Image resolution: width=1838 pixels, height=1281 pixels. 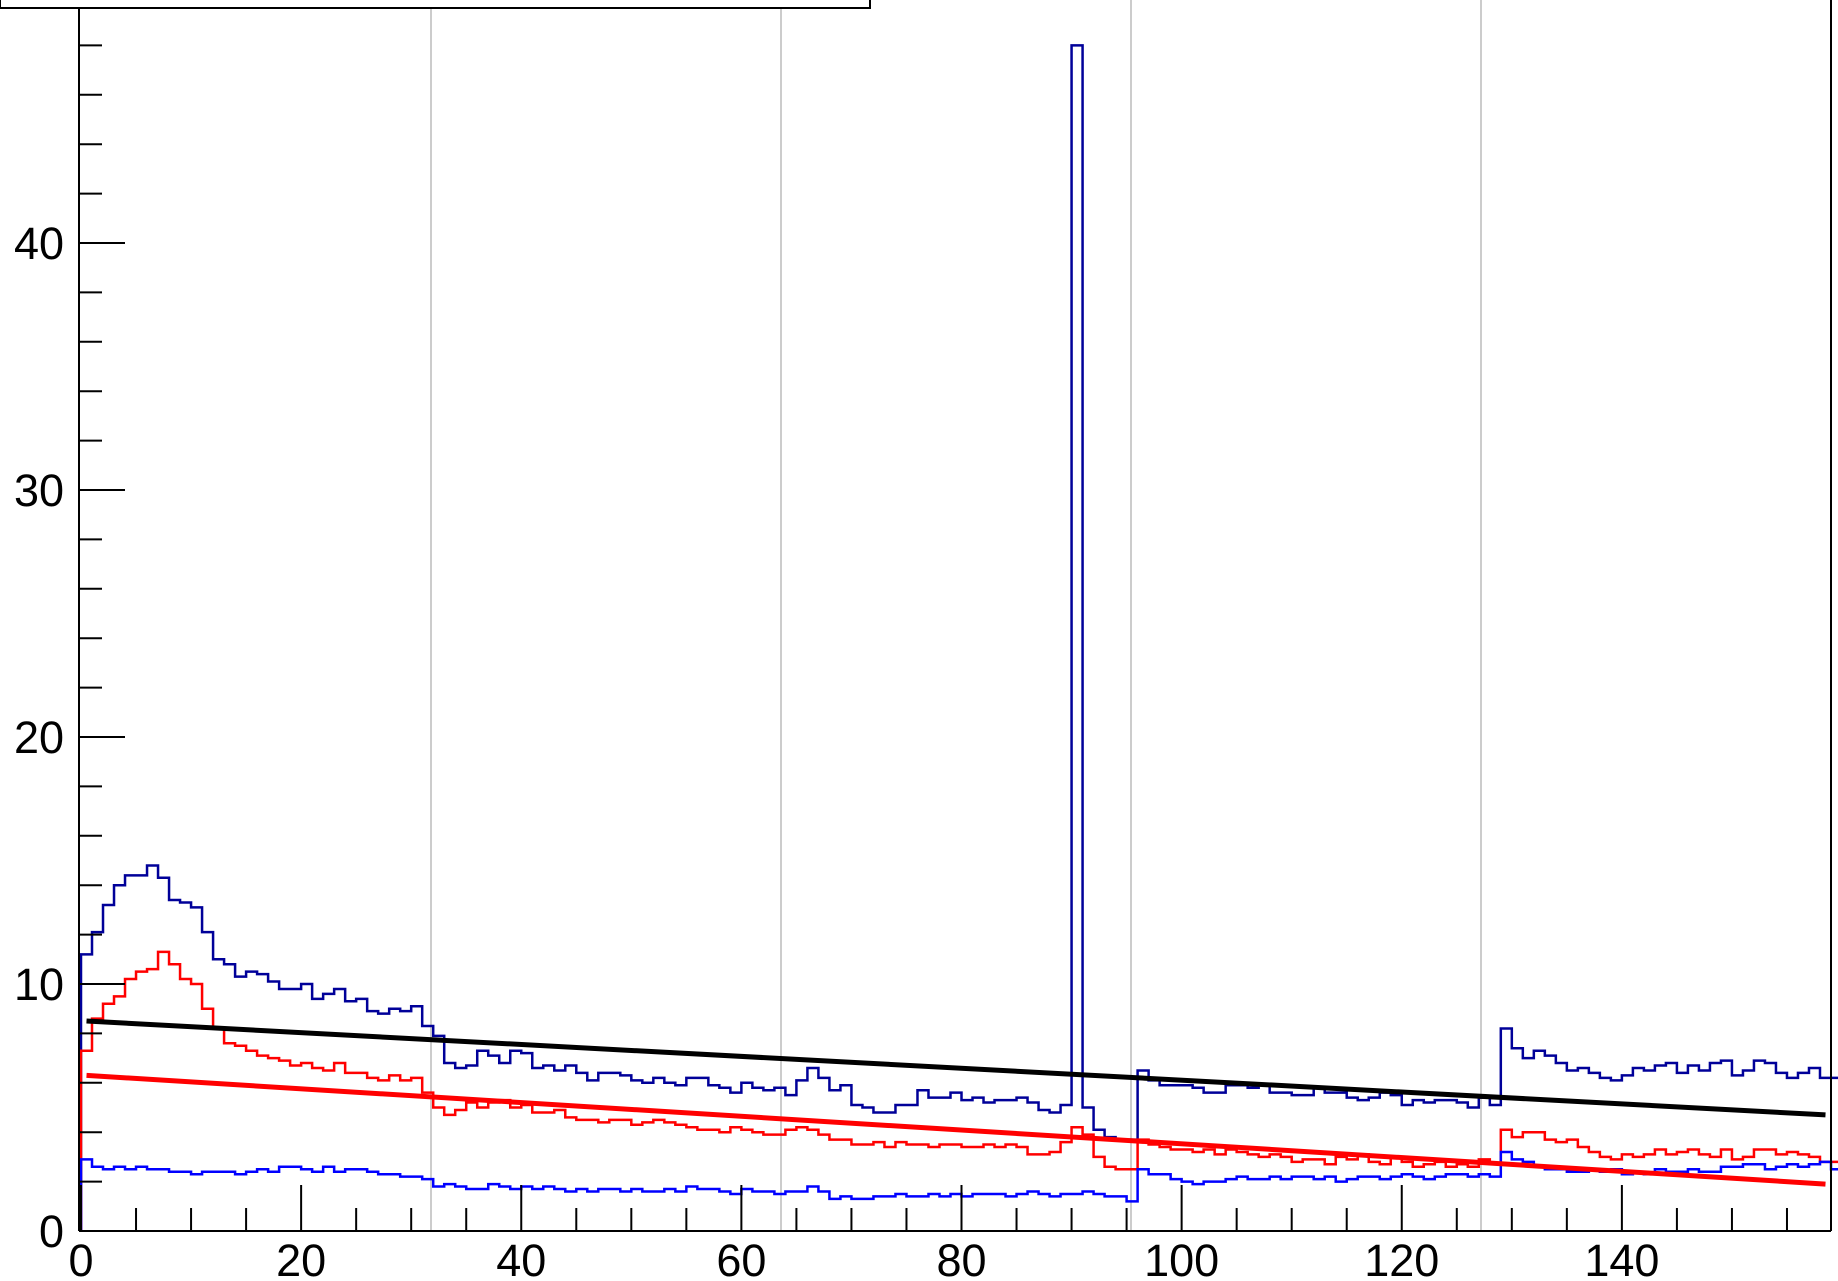 I want to click on series-2-step, so click(x=958, y=1190).